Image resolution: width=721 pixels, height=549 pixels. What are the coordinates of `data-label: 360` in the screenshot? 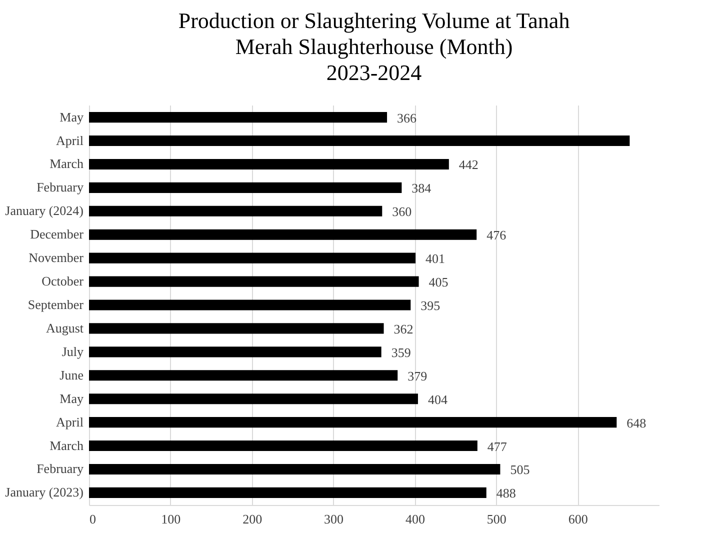 It's located at (402, 212).